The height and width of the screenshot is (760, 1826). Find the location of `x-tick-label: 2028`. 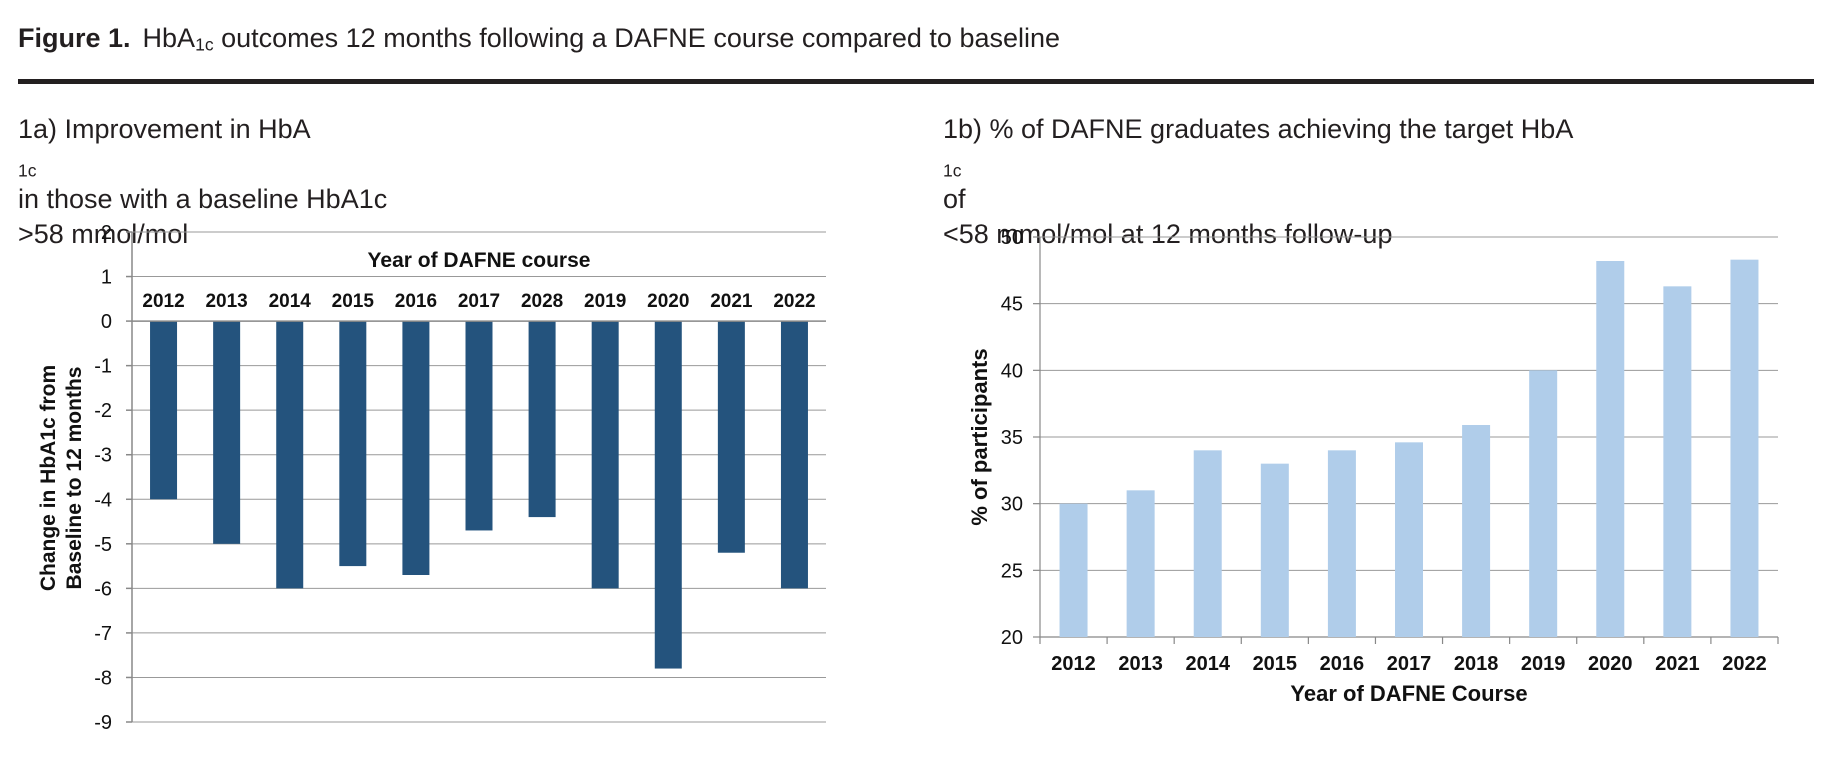

x-tick-label: 2028 is located at coordinates (542, 301).